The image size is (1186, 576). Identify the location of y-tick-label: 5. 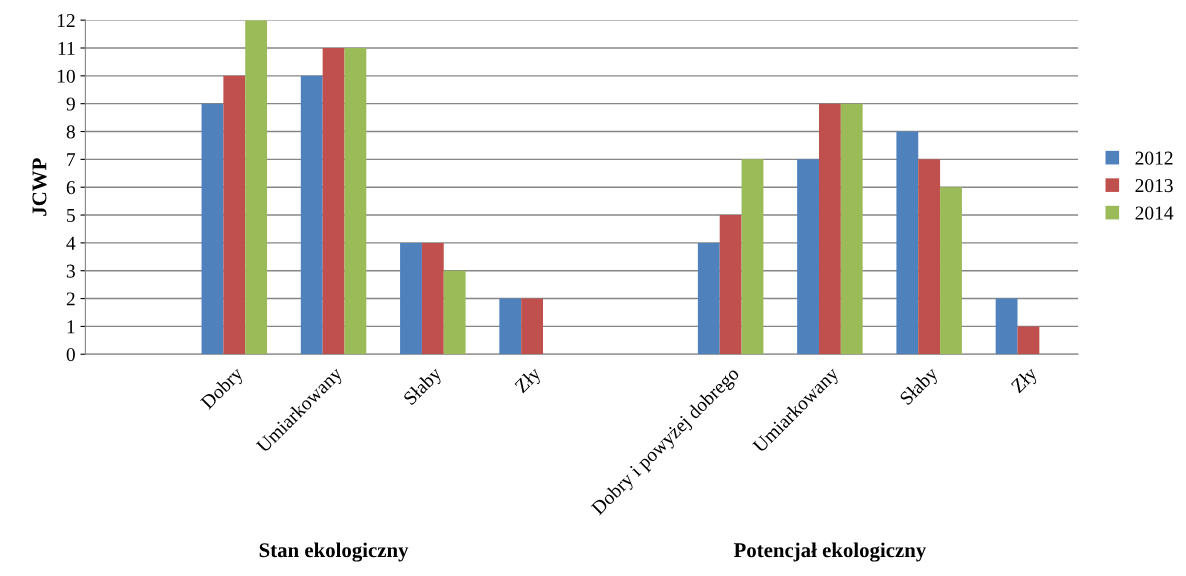
(71, 215).